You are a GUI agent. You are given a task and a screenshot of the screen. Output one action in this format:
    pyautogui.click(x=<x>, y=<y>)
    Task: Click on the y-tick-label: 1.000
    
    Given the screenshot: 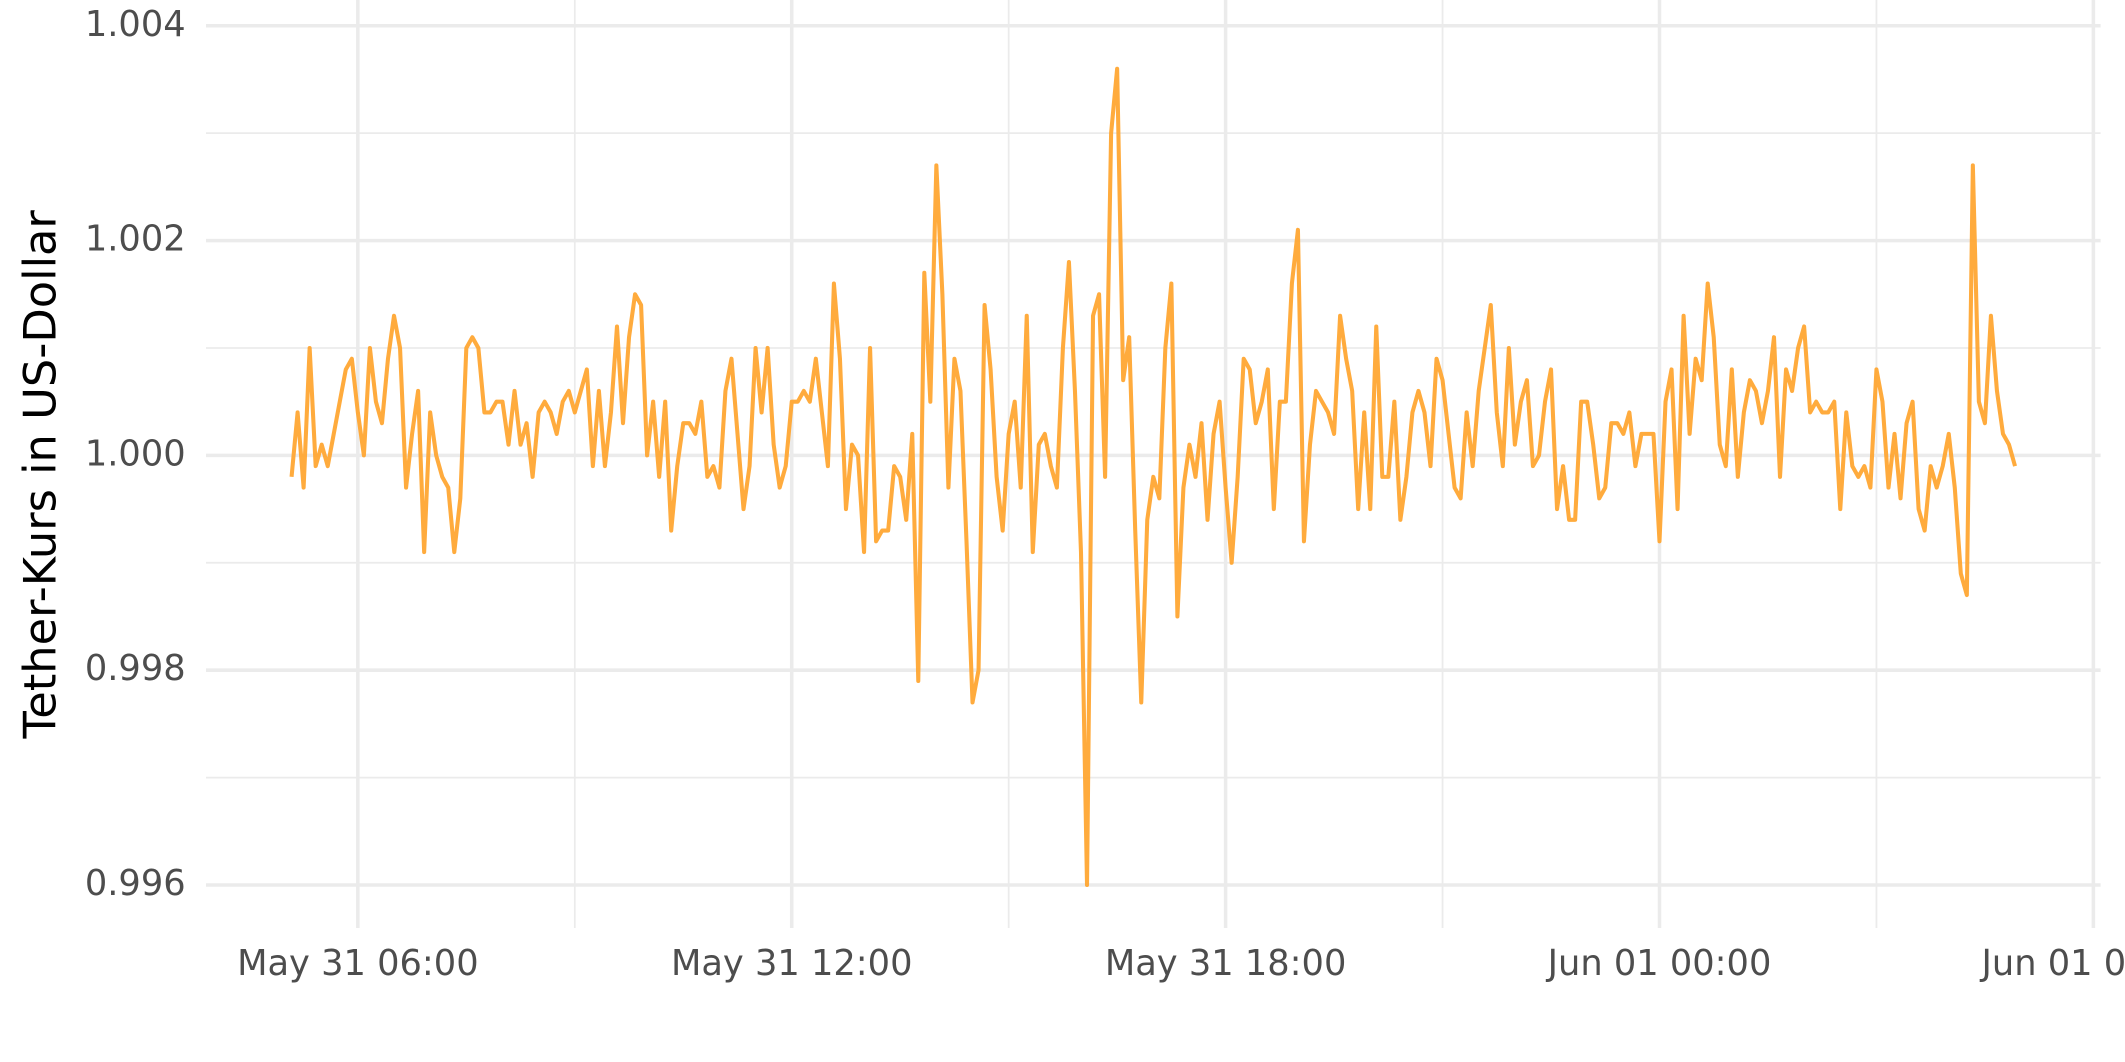 What is the action you would take?
    pyautogui.click(x=135, y=453)
    